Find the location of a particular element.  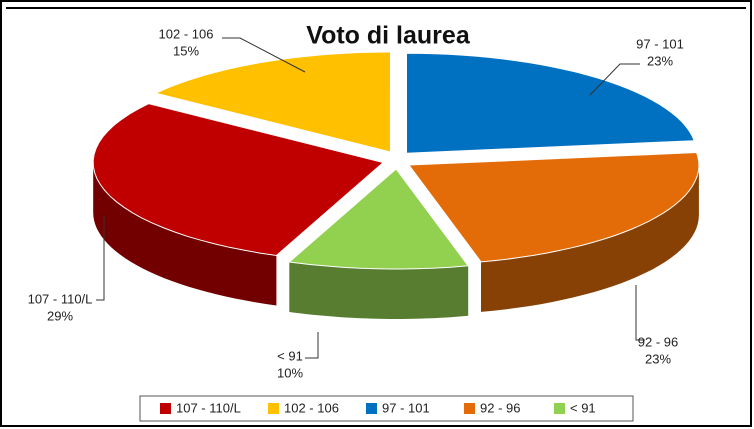

data-label-category: 107 - 110/L is located at coordinates (60, 298).